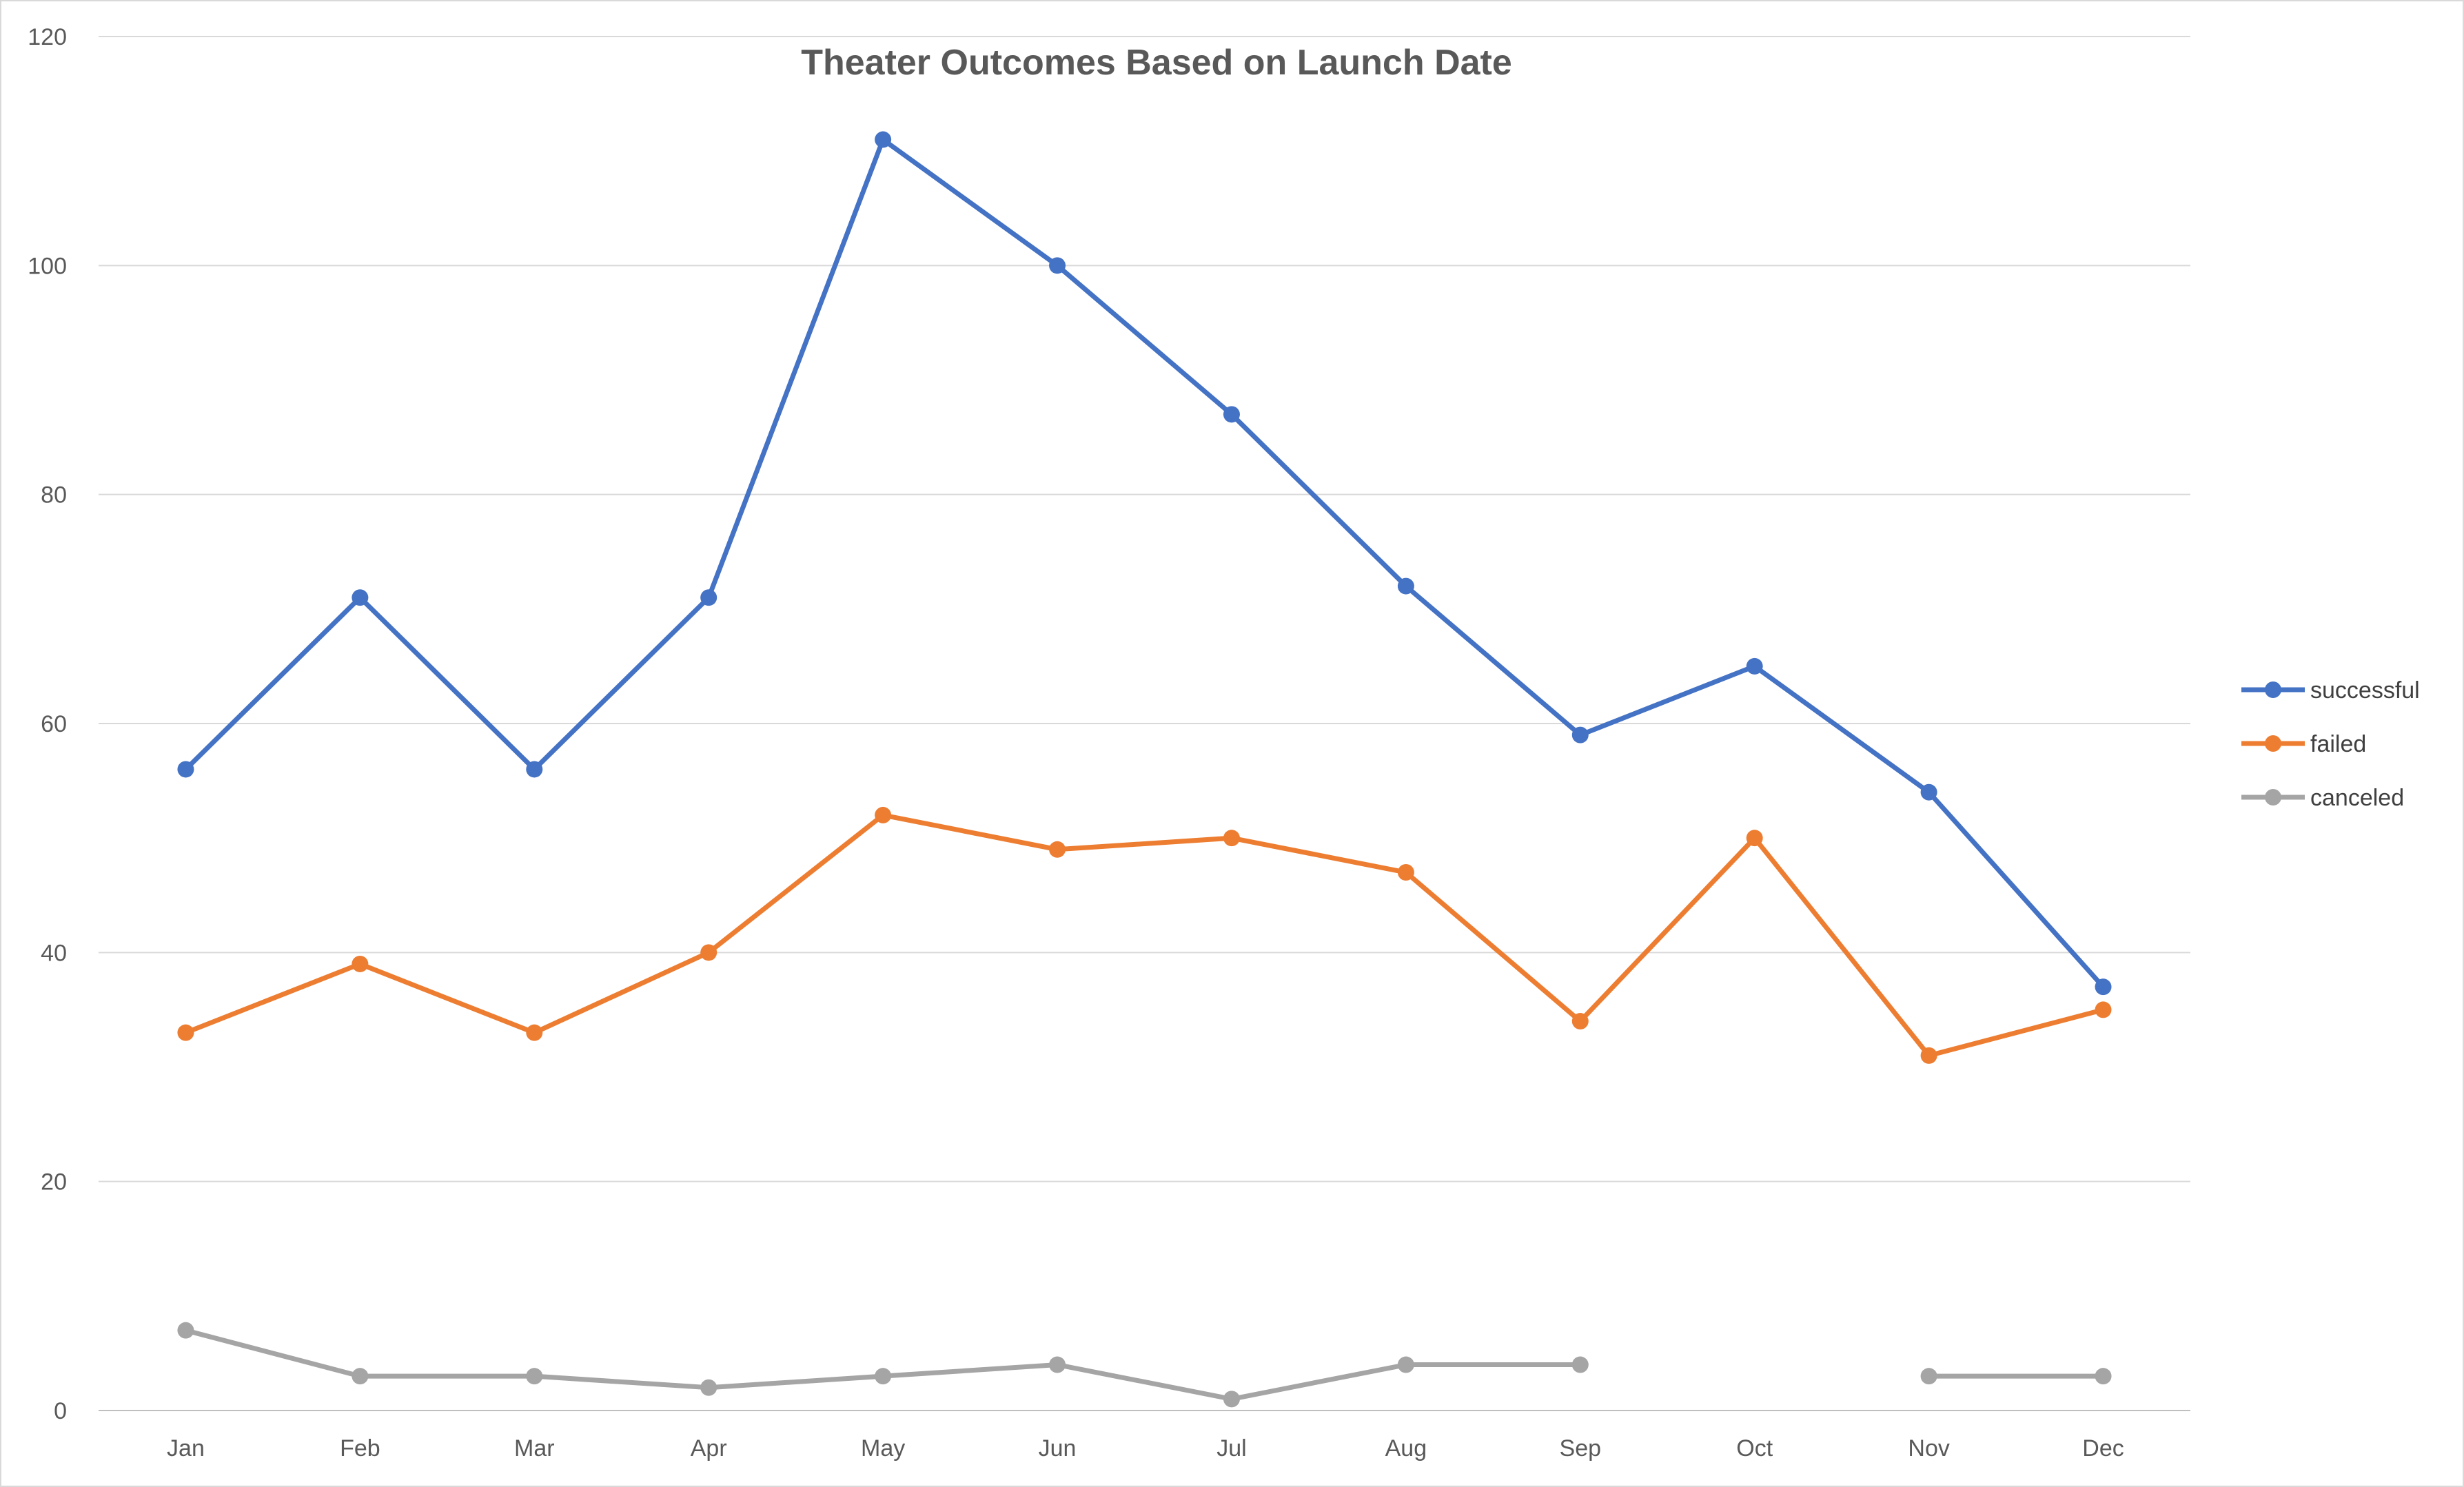  I want to click on legend: successful failed canceled, so click(2330, 744).